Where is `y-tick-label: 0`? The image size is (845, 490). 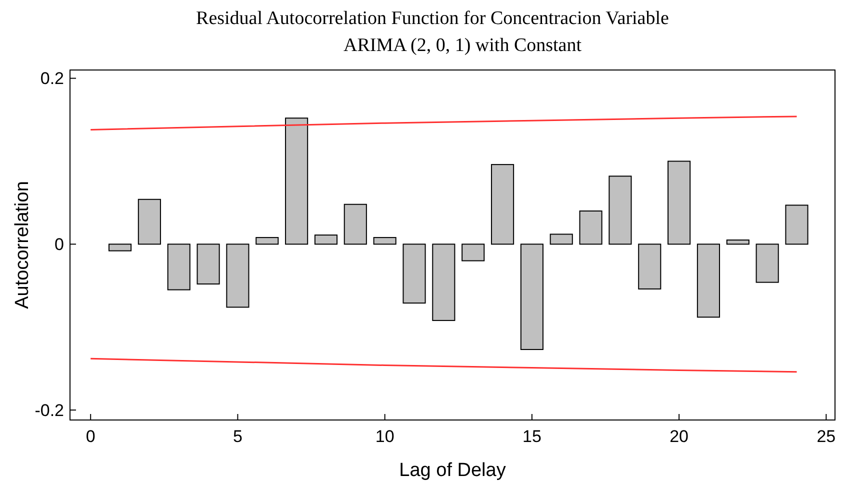 y-tick-label: 0 is located at coordinates (59, 244).